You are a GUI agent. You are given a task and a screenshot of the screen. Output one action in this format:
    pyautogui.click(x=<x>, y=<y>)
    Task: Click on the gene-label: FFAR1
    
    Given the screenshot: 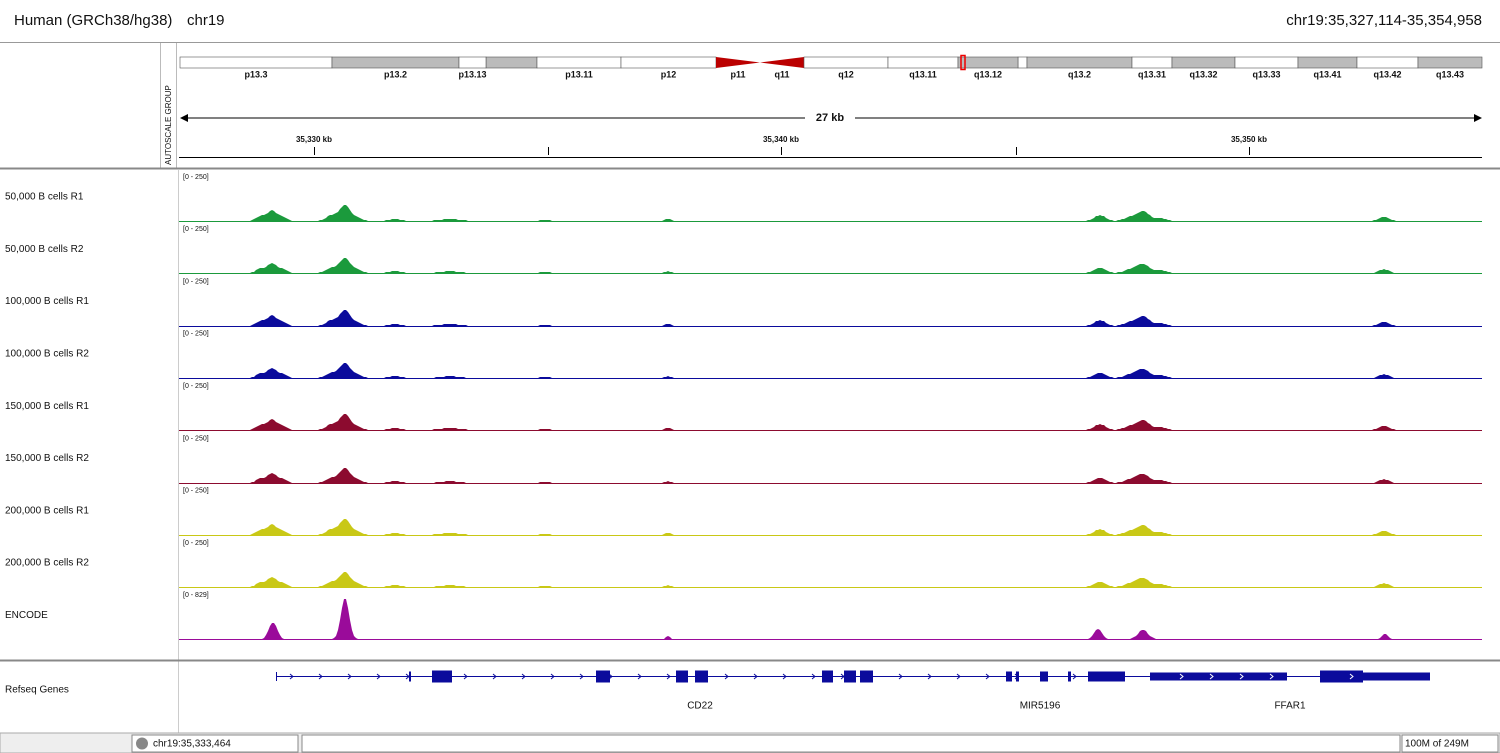 What is the action you would take?
    pyautogui.click(x=1290, y=706)
    